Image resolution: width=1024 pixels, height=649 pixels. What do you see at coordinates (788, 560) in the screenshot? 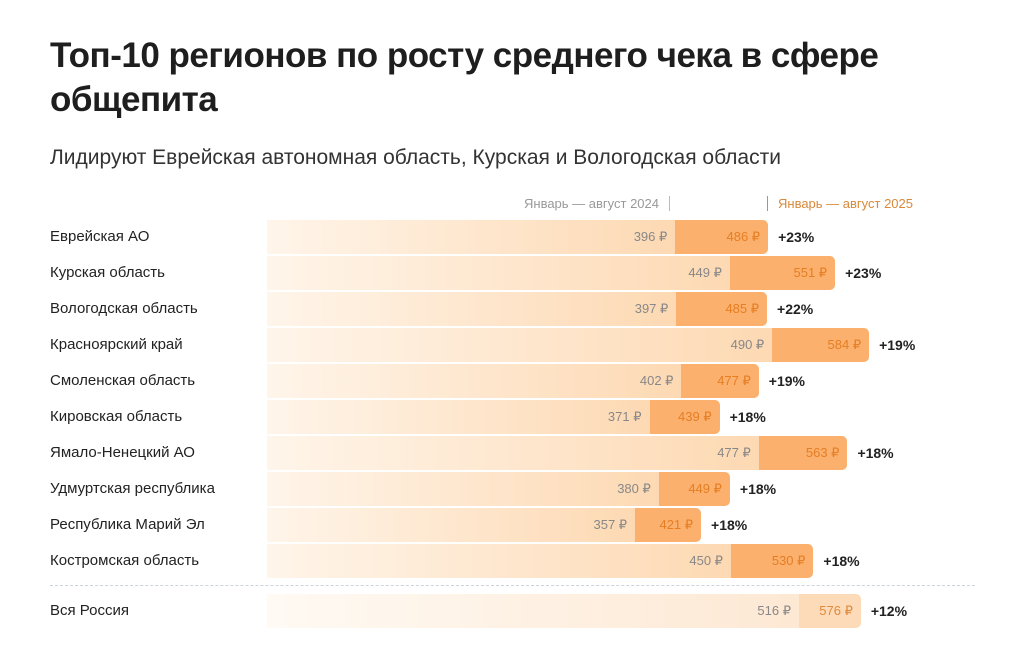
I see `value-label-2025: 530 ₽` at bounding box center [788, 560].